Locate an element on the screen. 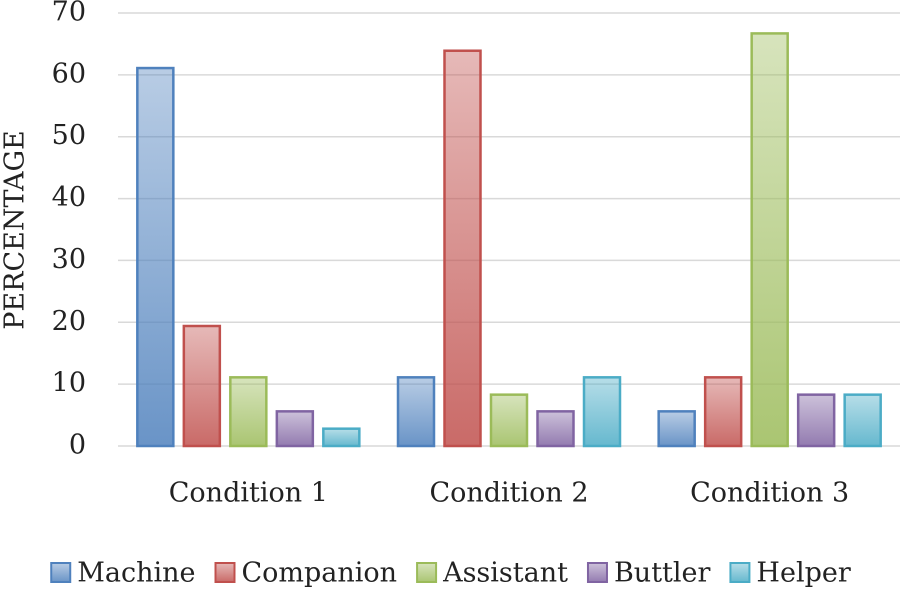  legend-label: Buttler is located at coordinates (662, 573).